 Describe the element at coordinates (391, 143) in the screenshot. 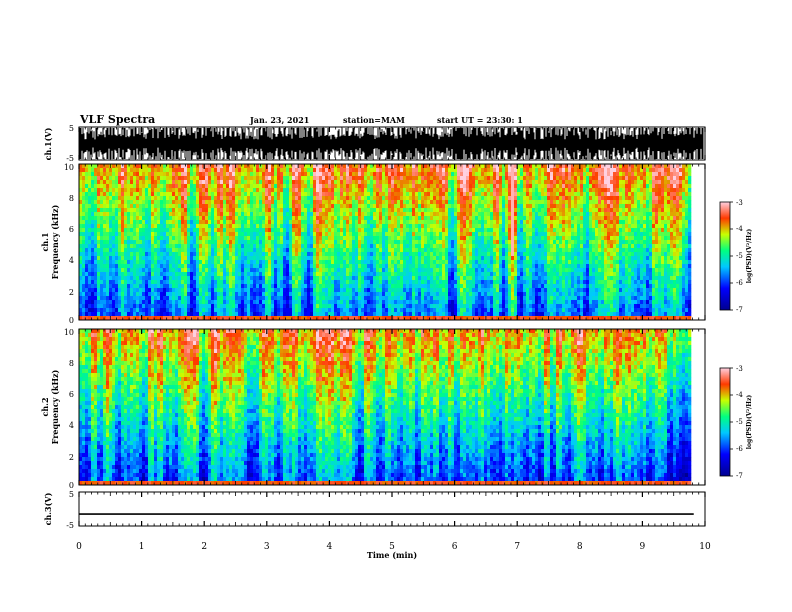

I see `ch1-waveform-trace` at that location.